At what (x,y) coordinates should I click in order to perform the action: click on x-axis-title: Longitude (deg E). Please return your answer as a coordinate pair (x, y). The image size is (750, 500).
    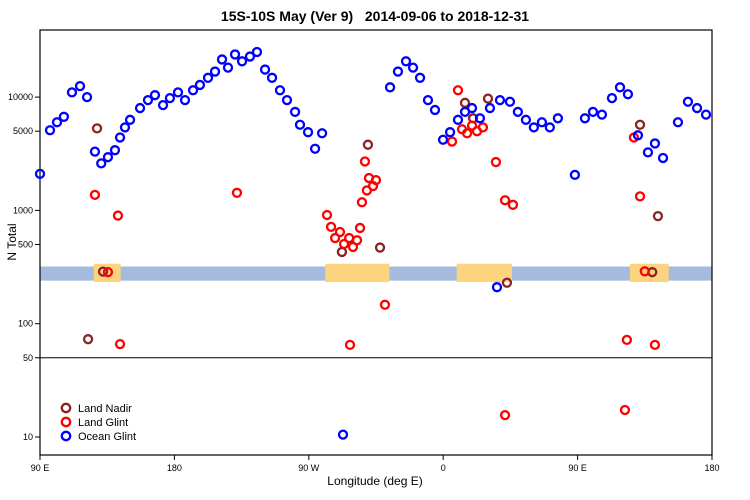
    Looking at the image, I should click on (375, 481).